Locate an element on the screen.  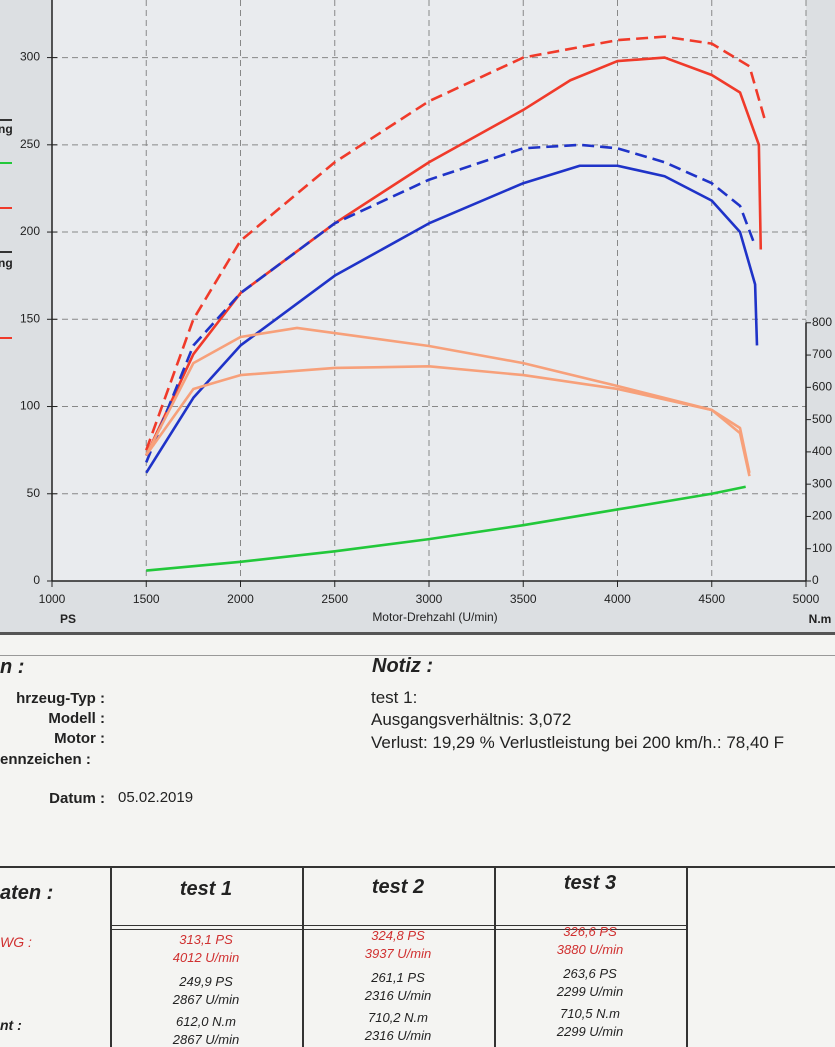
y2-tick-label: 300 is located at coordinates (822, 483).